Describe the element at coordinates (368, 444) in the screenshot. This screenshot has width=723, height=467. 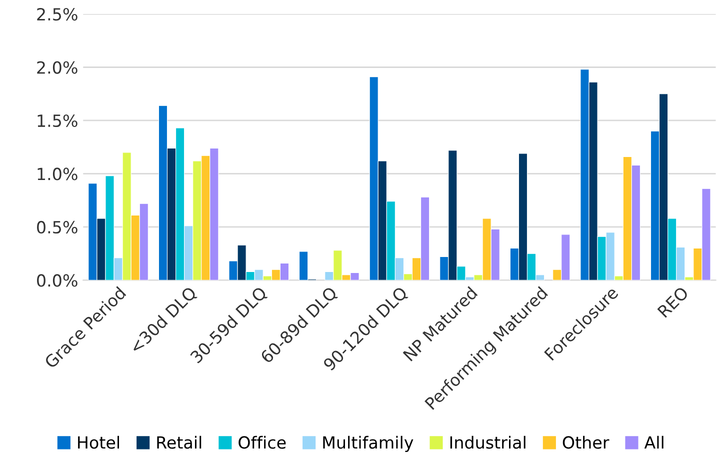
I see `legend-label: Multifamily` at that location.